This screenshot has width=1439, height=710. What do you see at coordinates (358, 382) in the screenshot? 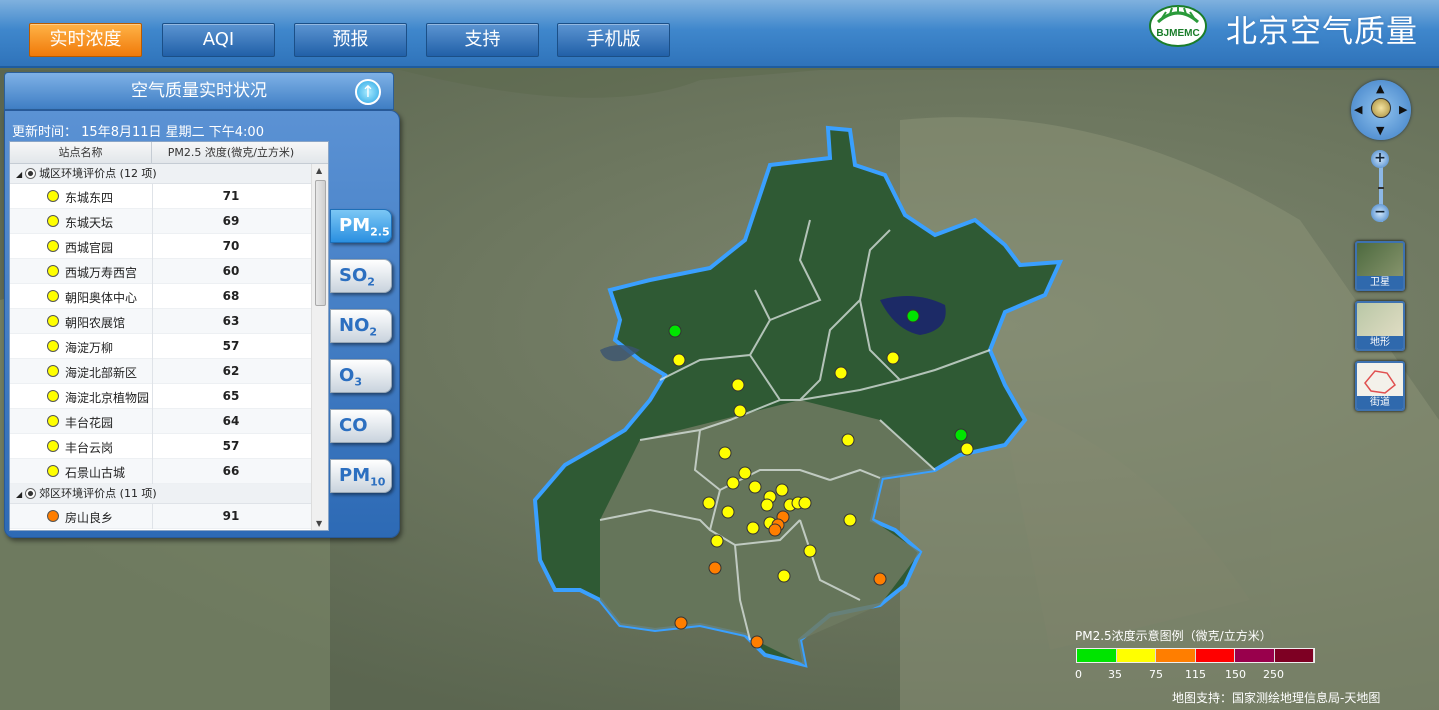
I see `tab-sub: 3` at bounding box center [358, 382].